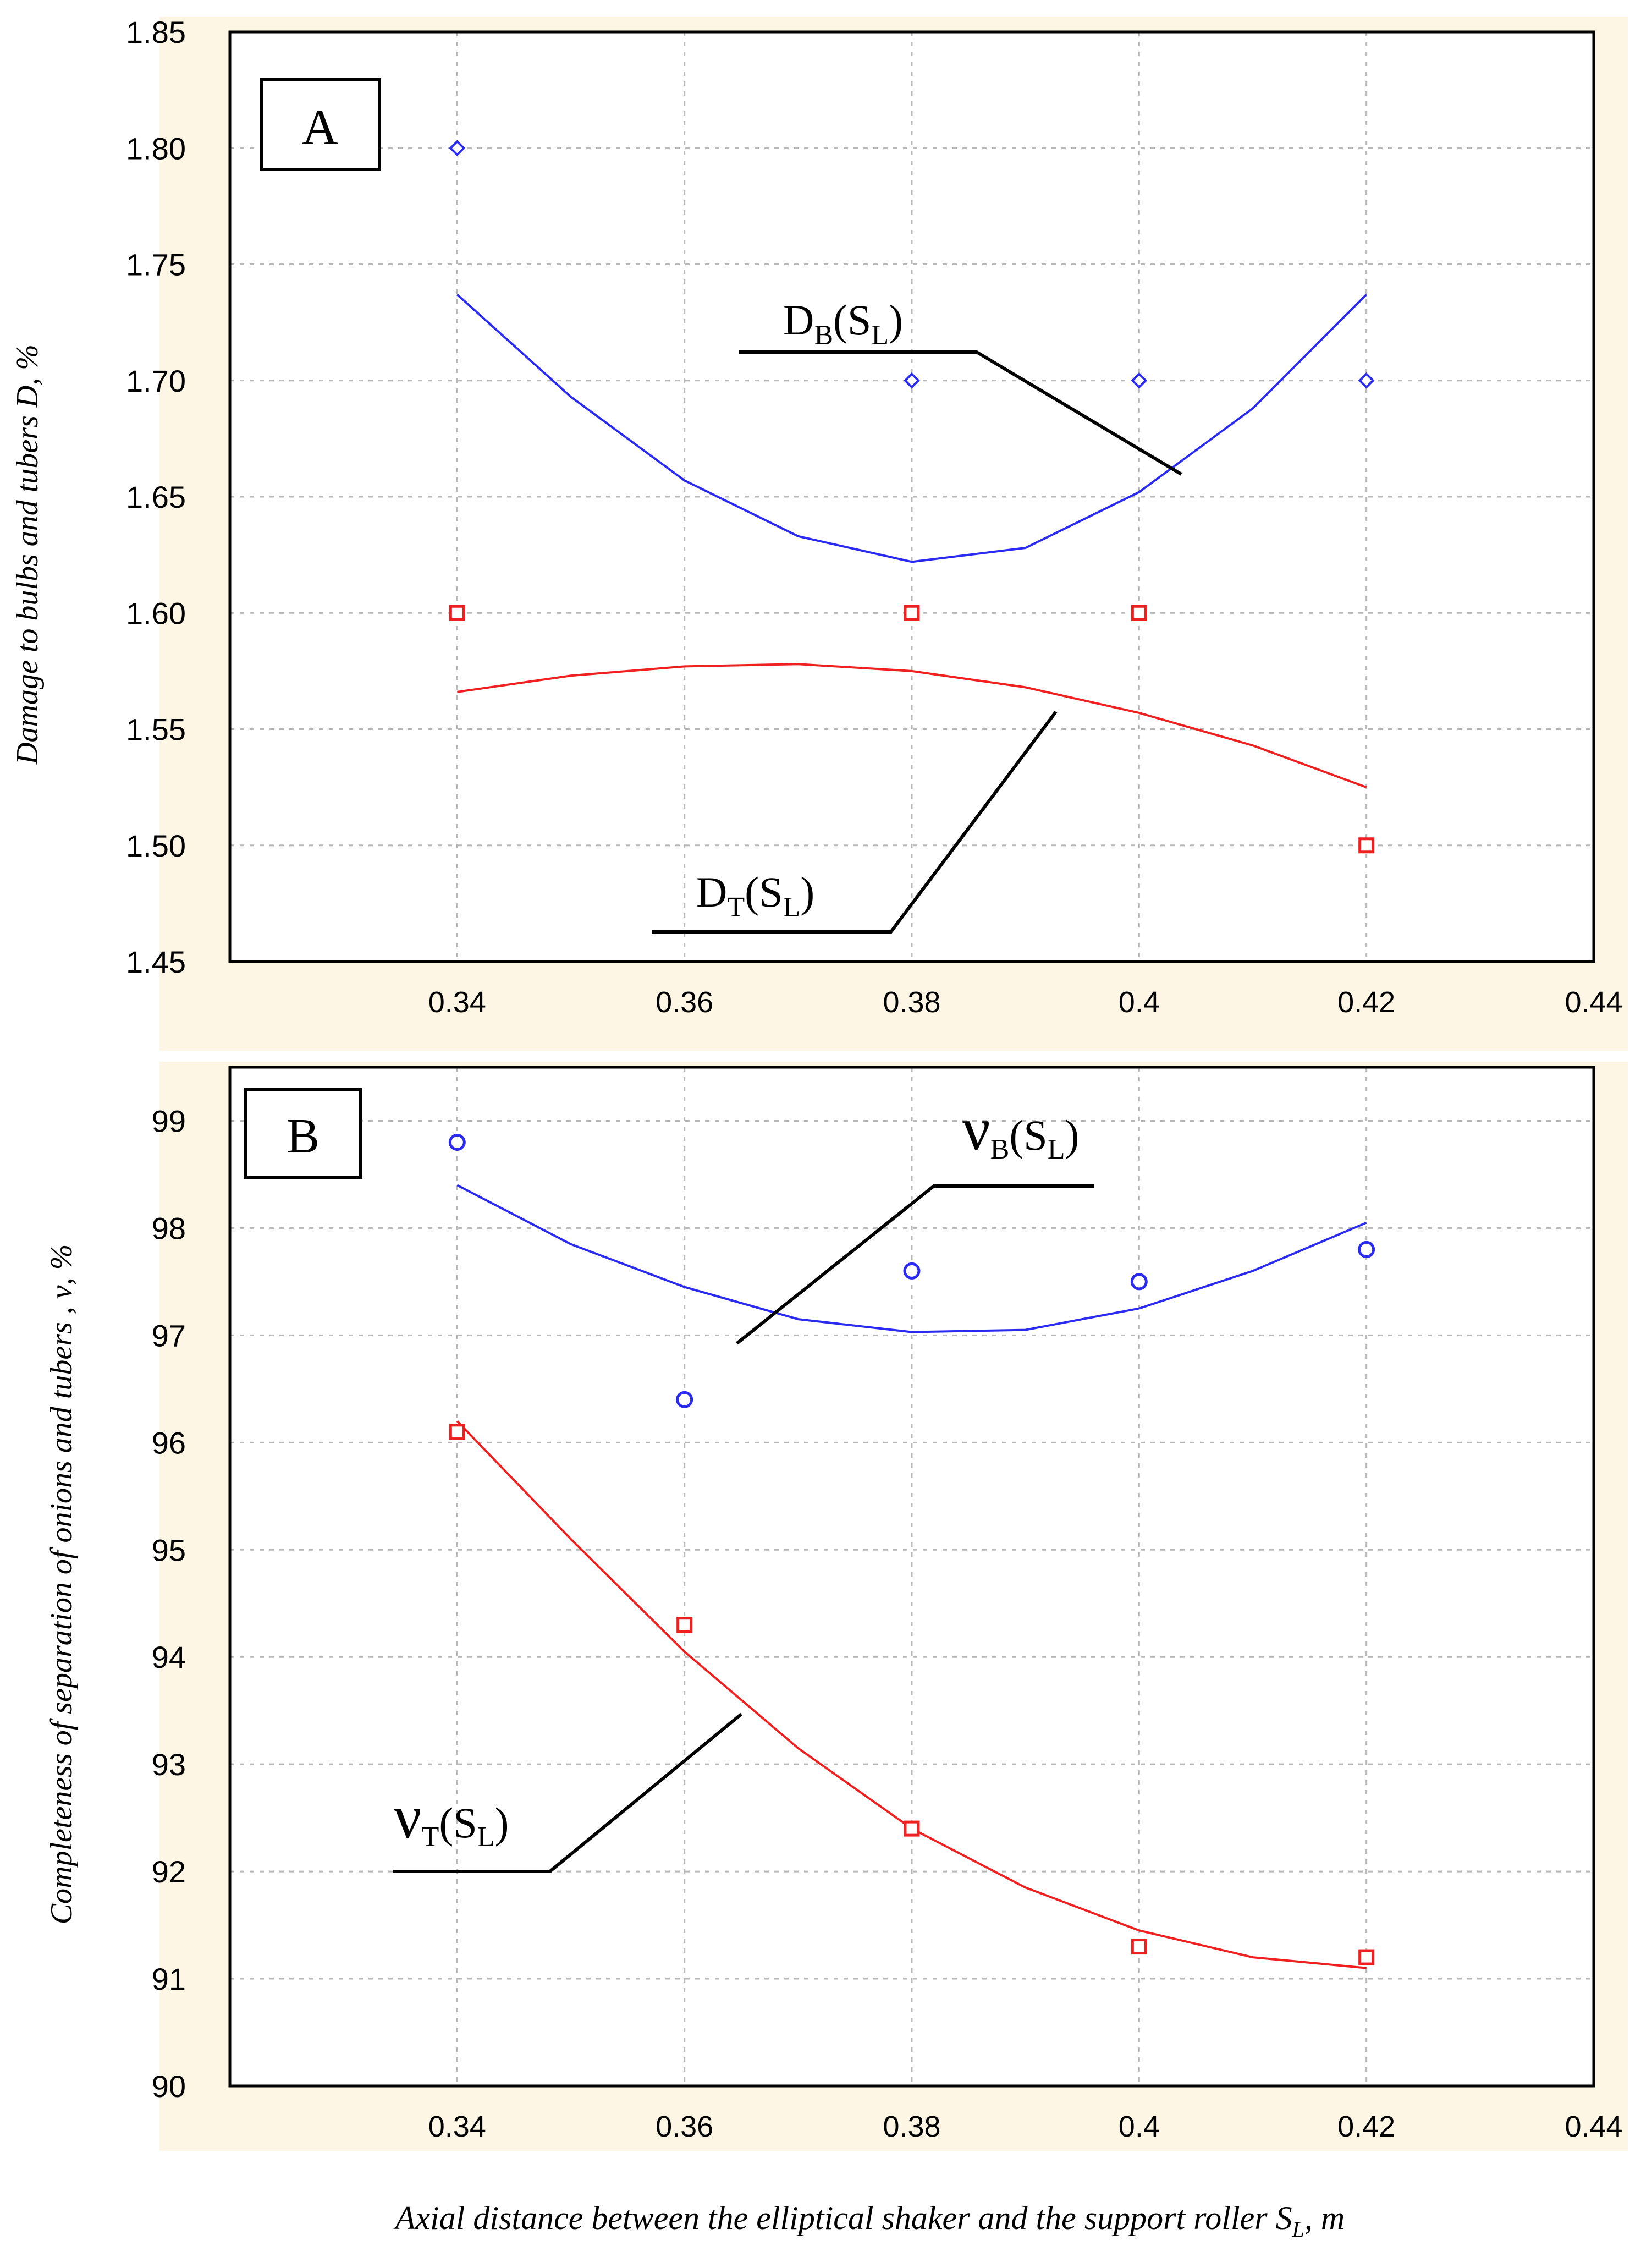 The width and height of the screenshot is (1652, 2251). I want to click on panel-b-vb-series-label: νB(SL), so click(1021, 1130).